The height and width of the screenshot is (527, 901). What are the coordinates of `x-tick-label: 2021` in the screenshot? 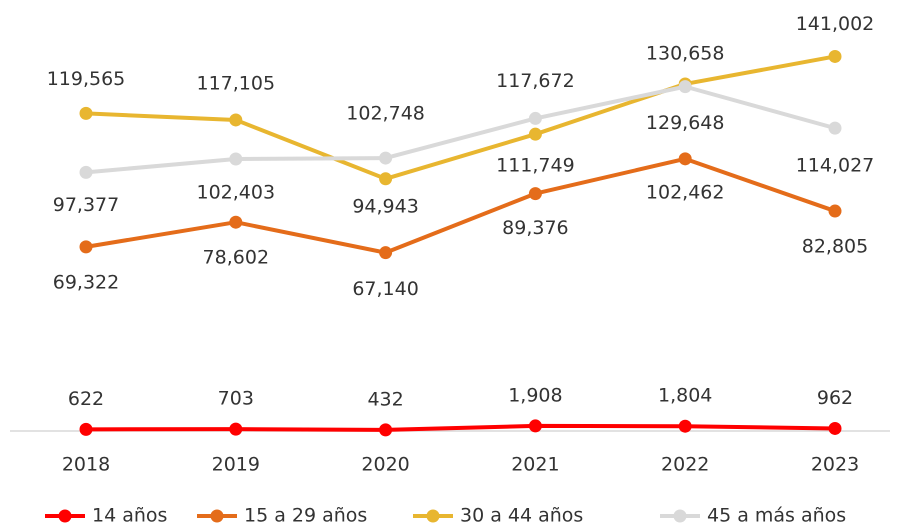 It's located at (535, 465).